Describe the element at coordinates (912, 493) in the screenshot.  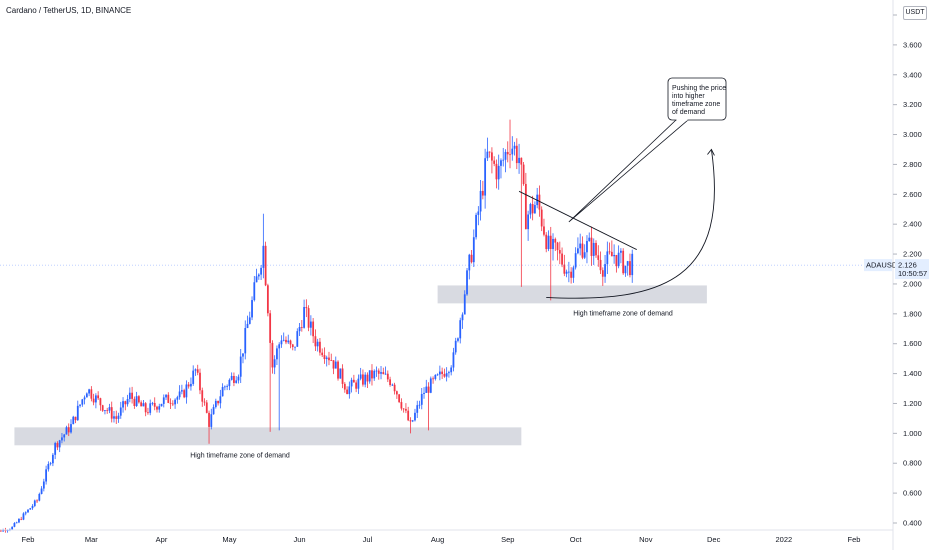
I see `price-tick-label: 0.600` at that location.